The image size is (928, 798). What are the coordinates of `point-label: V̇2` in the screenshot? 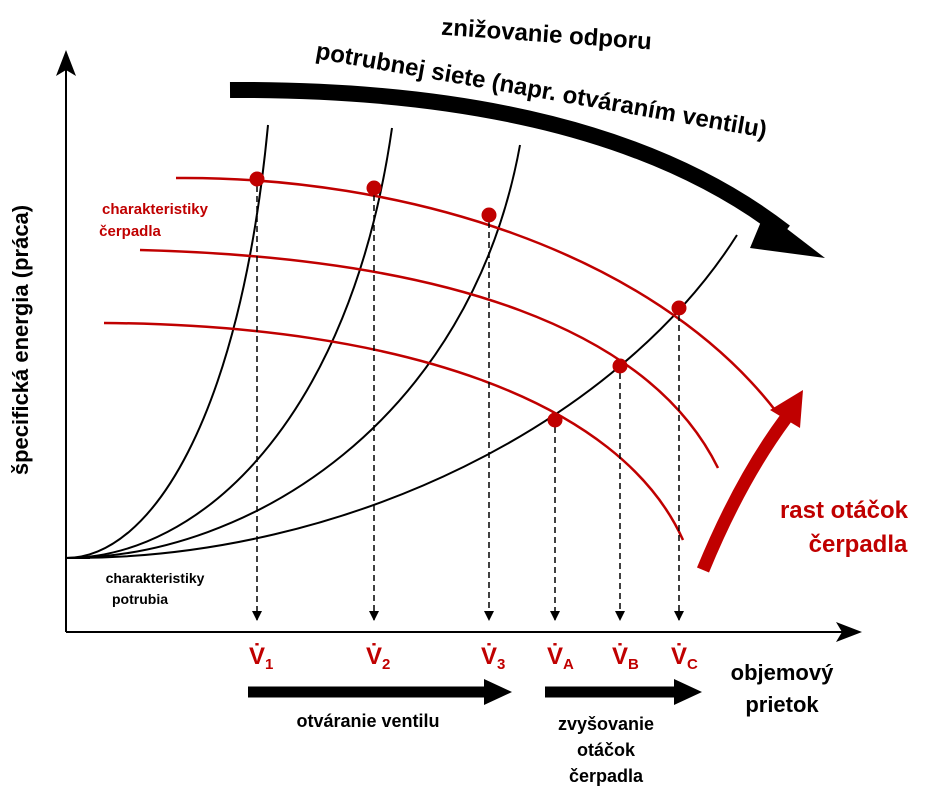 It's located at (378, 658).